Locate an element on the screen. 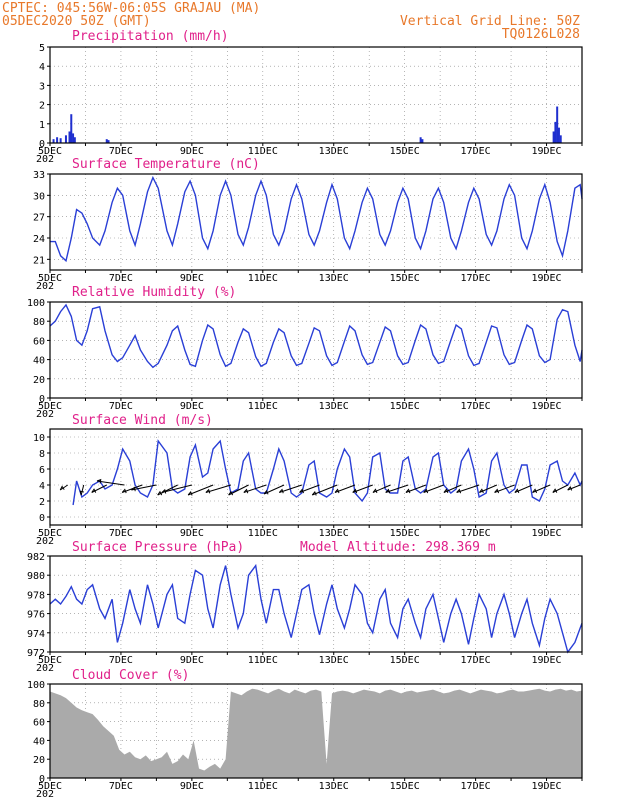  y-tick-label: 30 is located at coordinates (39, 196).